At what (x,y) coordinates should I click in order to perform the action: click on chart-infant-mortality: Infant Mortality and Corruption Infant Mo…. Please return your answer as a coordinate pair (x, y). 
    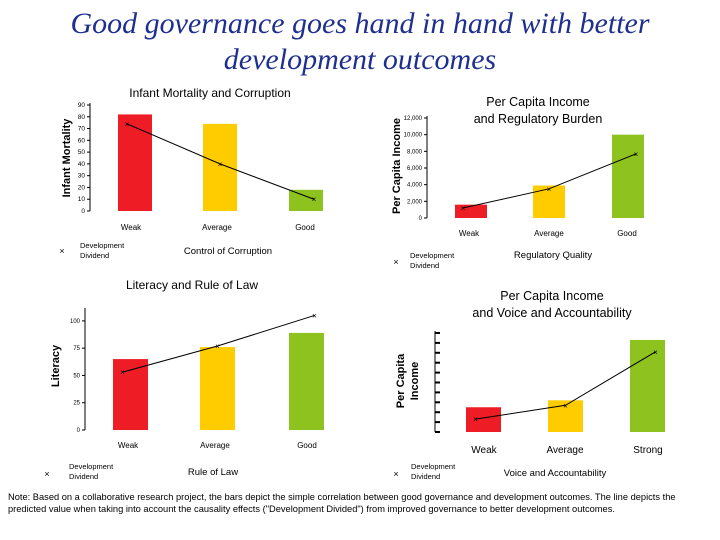
    Looking at the image, I should click on (191, 173).